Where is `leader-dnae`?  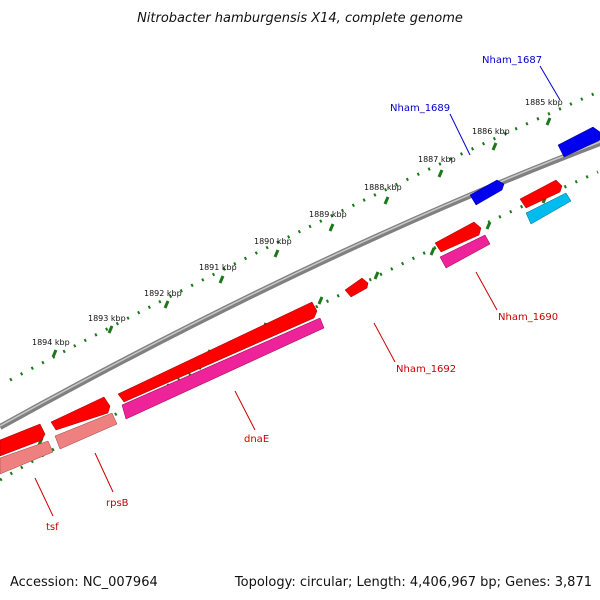
leader-dnae is located at coordinates (245, 410).